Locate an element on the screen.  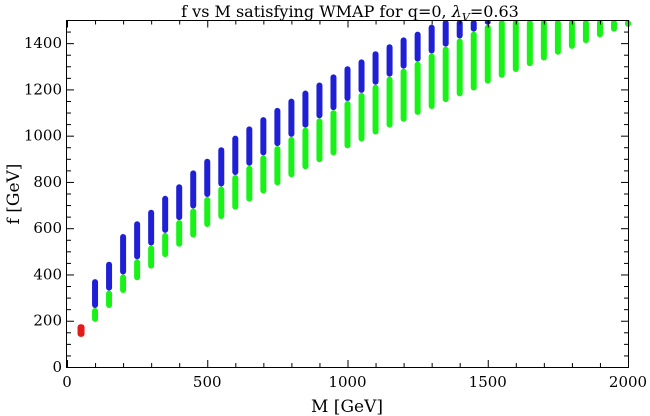
y-tick-label: 600 is located at coordinates (47, 228).